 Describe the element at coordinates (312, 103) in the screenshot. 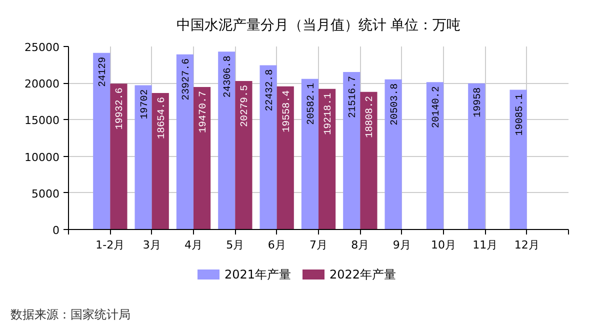

I see `data-label: 20582.1` at that location.